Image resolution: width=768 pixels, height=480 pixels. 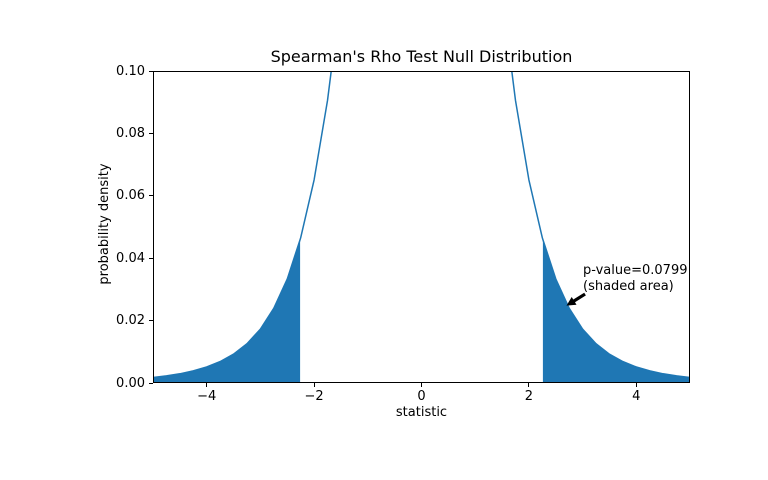 I want to click on annotation-arrow-icon, so click(x=576, y=299).